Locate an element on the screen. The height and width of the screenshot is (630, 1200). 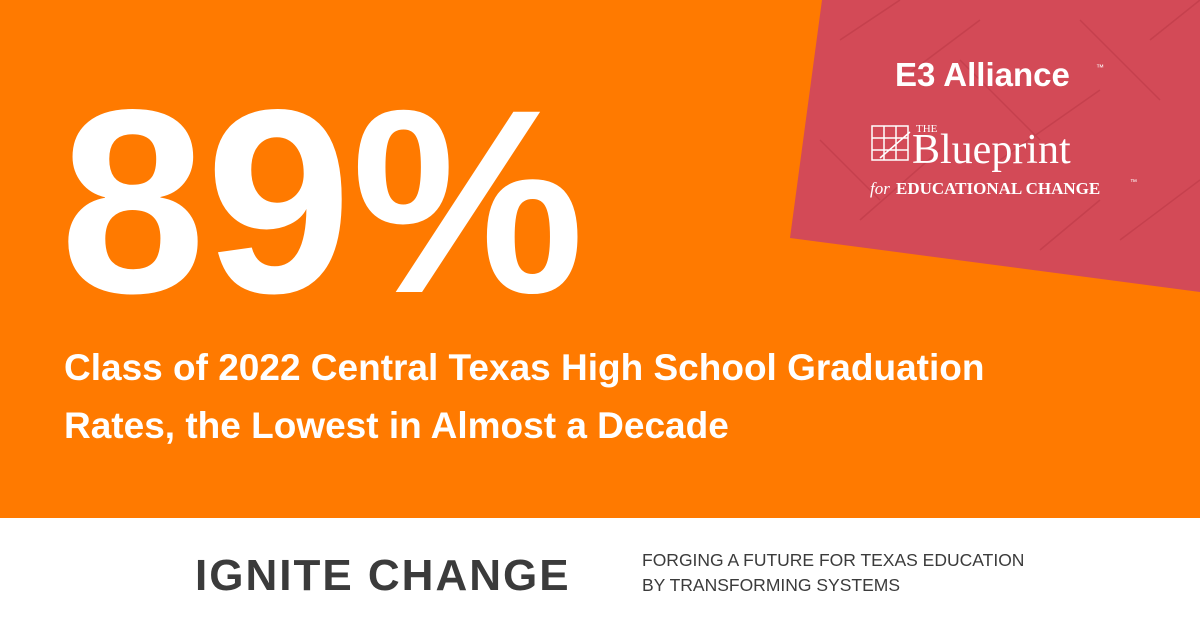
org-name: E3 Alliance is located at coordinates (982, 74).